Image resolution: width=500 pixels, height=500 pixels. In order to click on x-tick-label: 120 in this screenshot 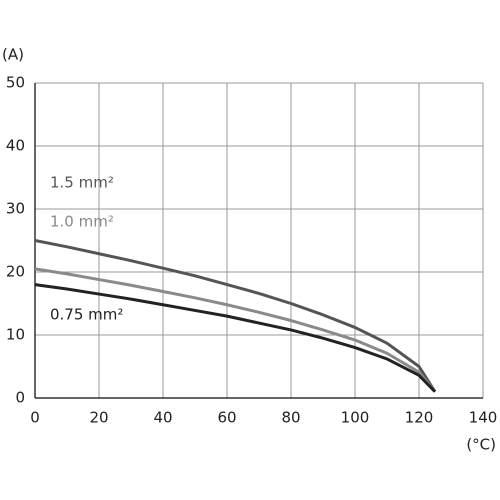, I will do `click(419, 418)`.